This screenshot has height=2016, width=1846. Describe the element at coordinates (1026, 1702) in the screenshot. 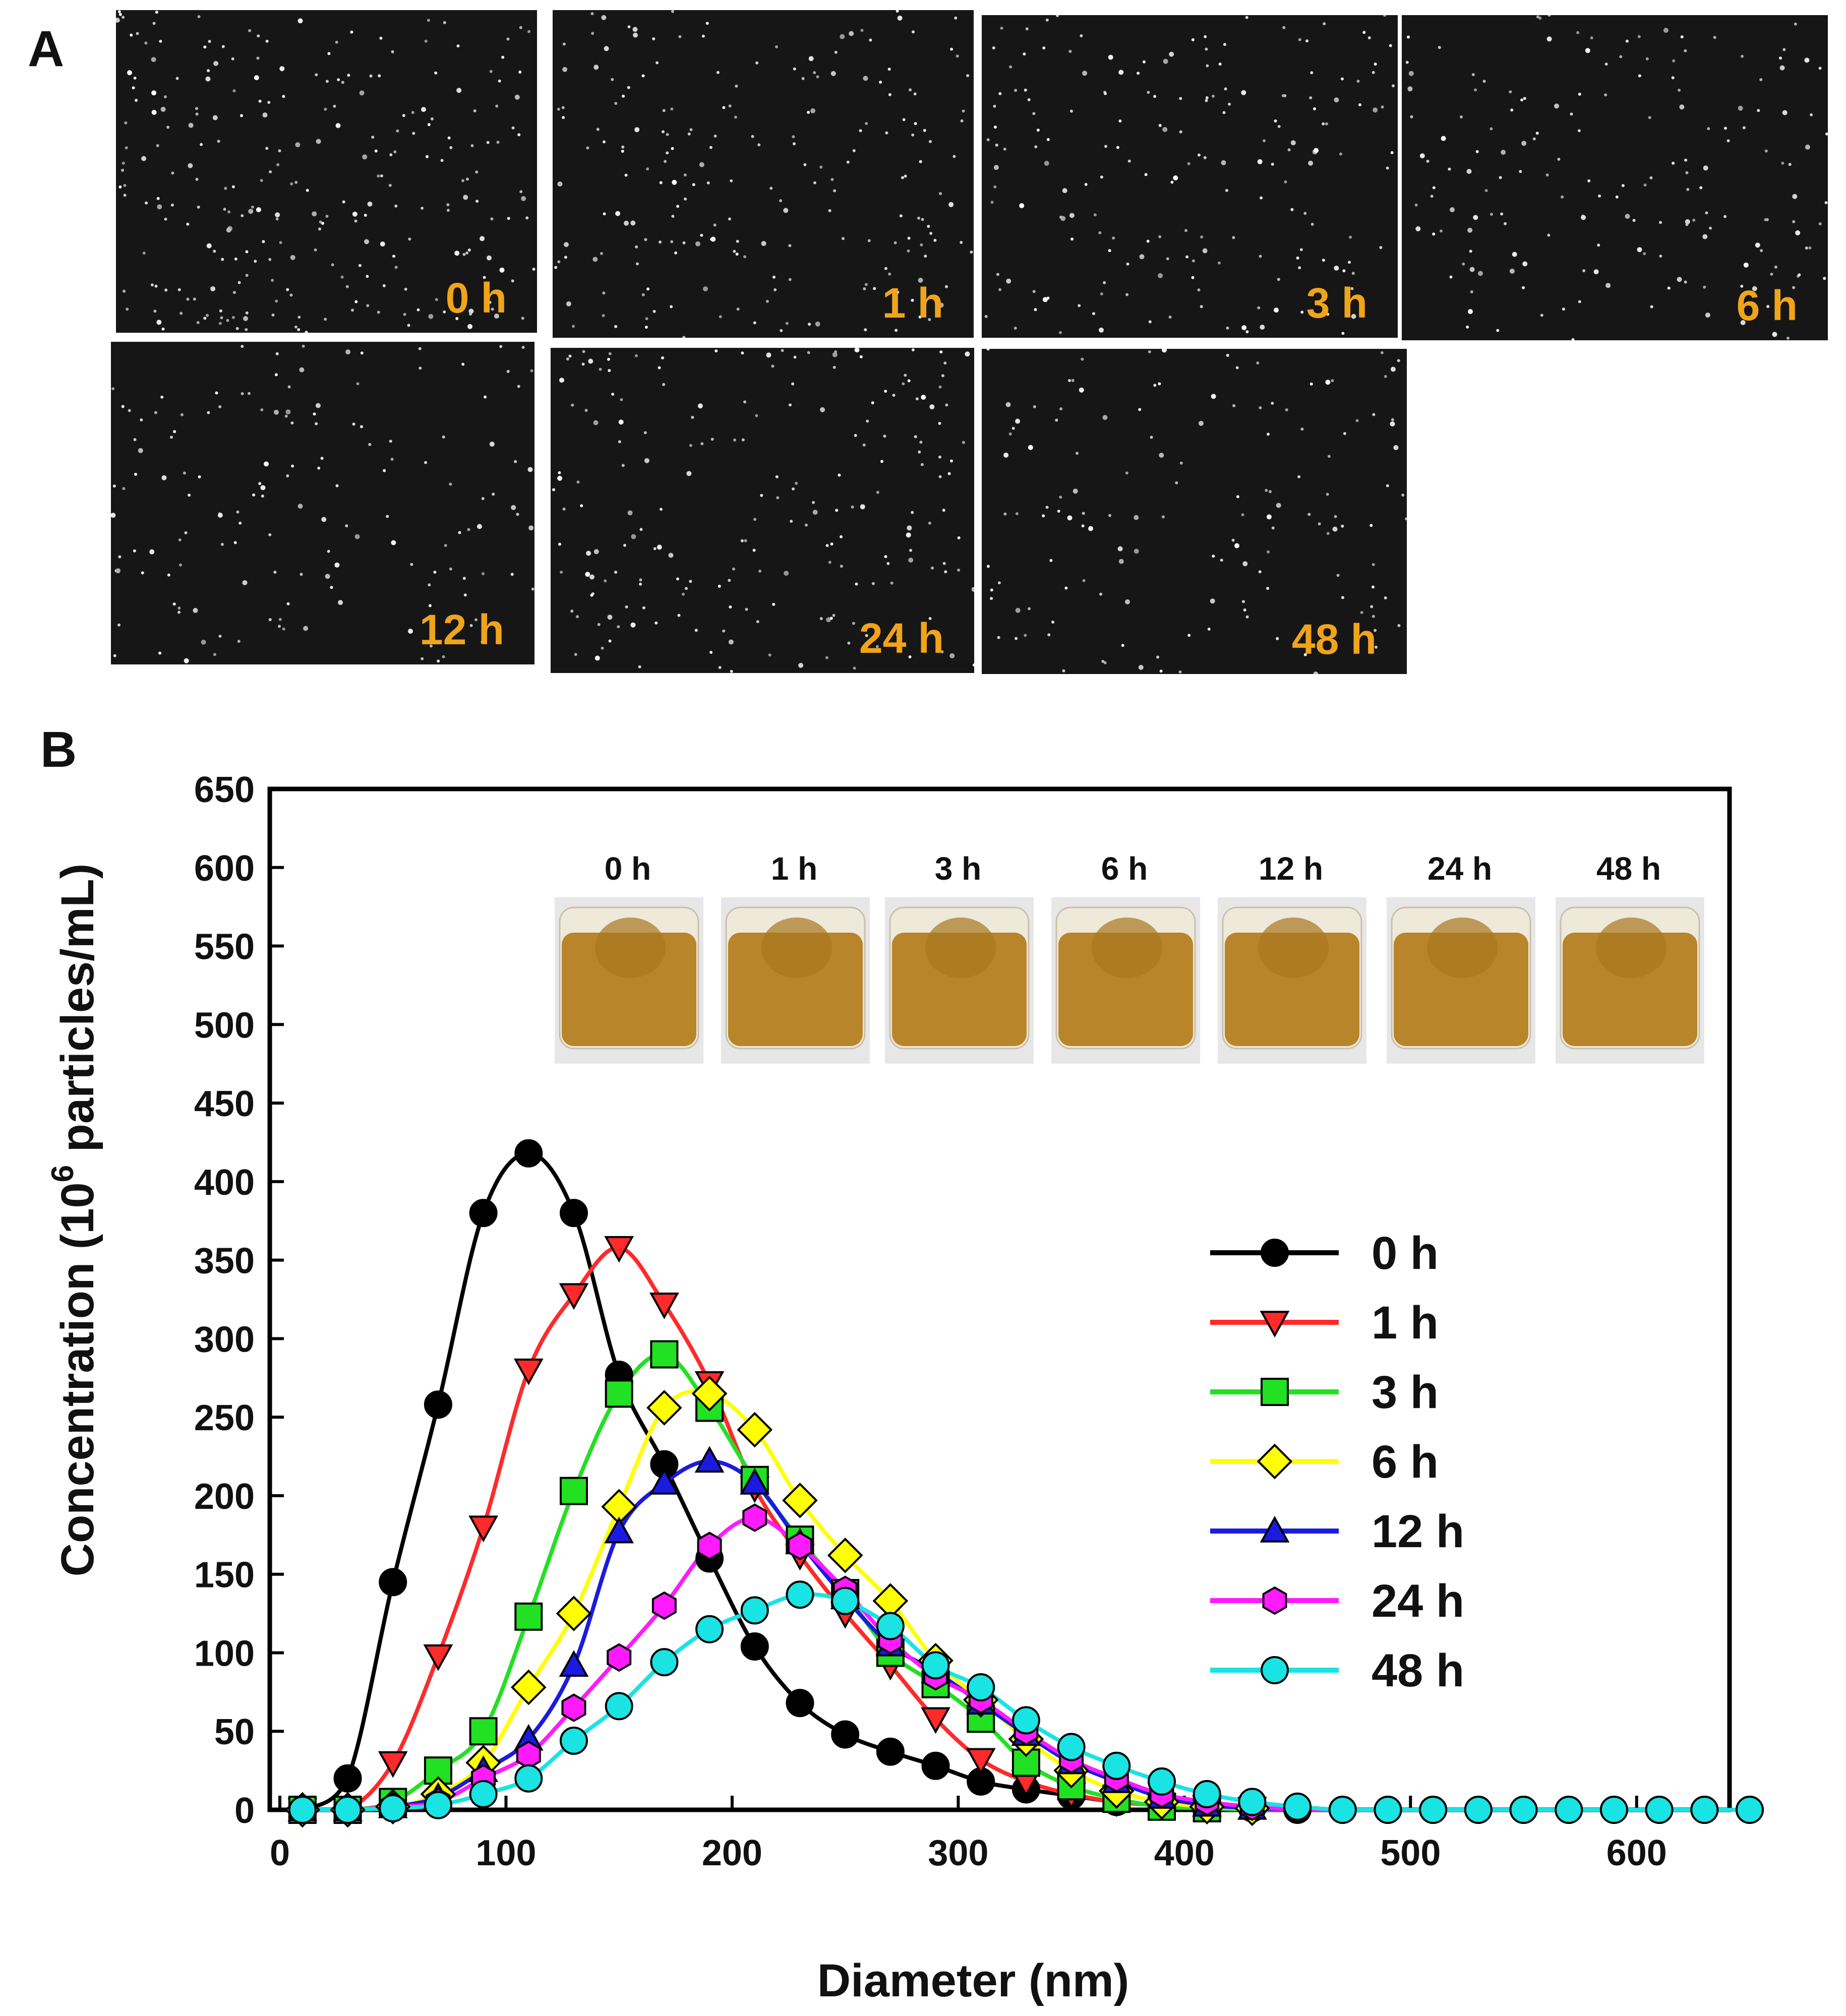

I see `series-line` at that location.